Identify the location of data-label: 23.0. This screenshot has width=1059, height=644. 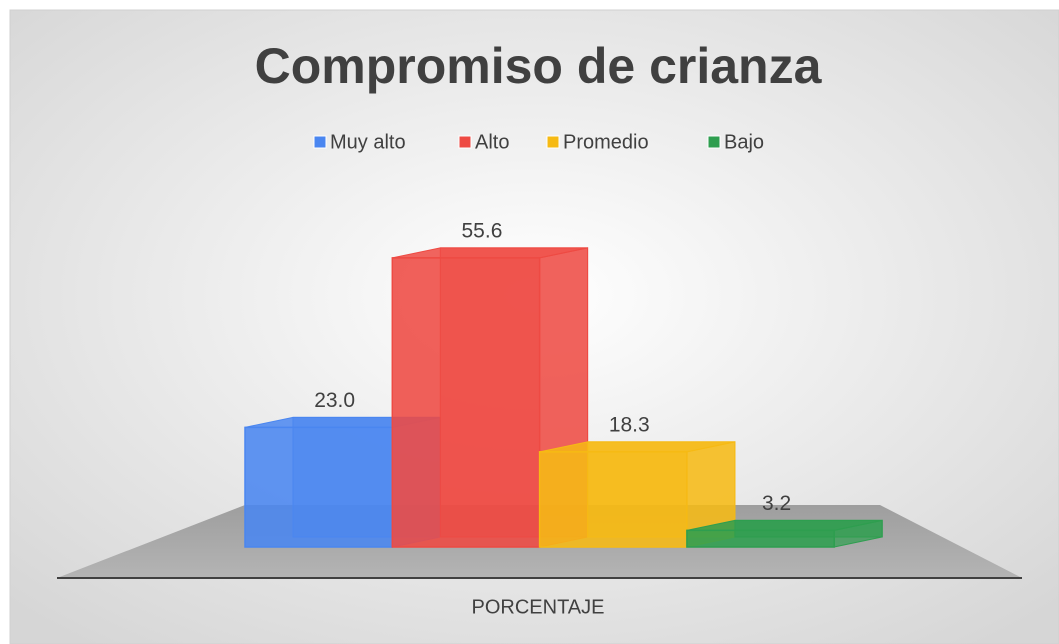
(334, 400).